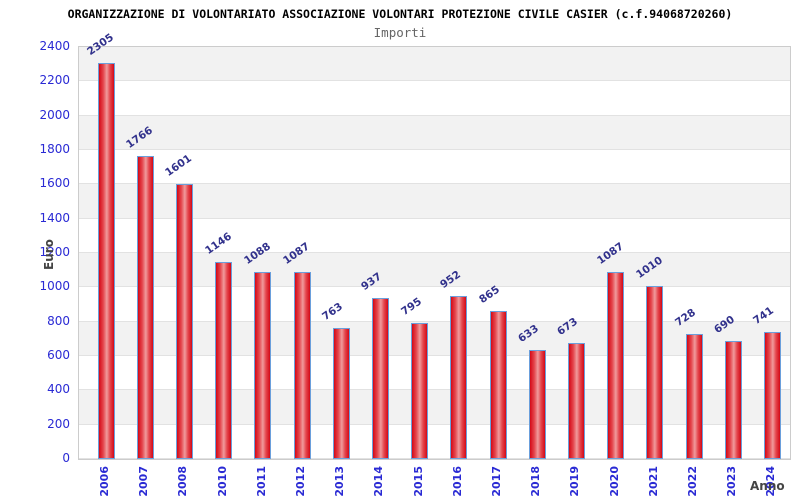  Describe the element at coordinates (183, 481) in the screenshot. I see `x-tick-label: 2008` at that location.